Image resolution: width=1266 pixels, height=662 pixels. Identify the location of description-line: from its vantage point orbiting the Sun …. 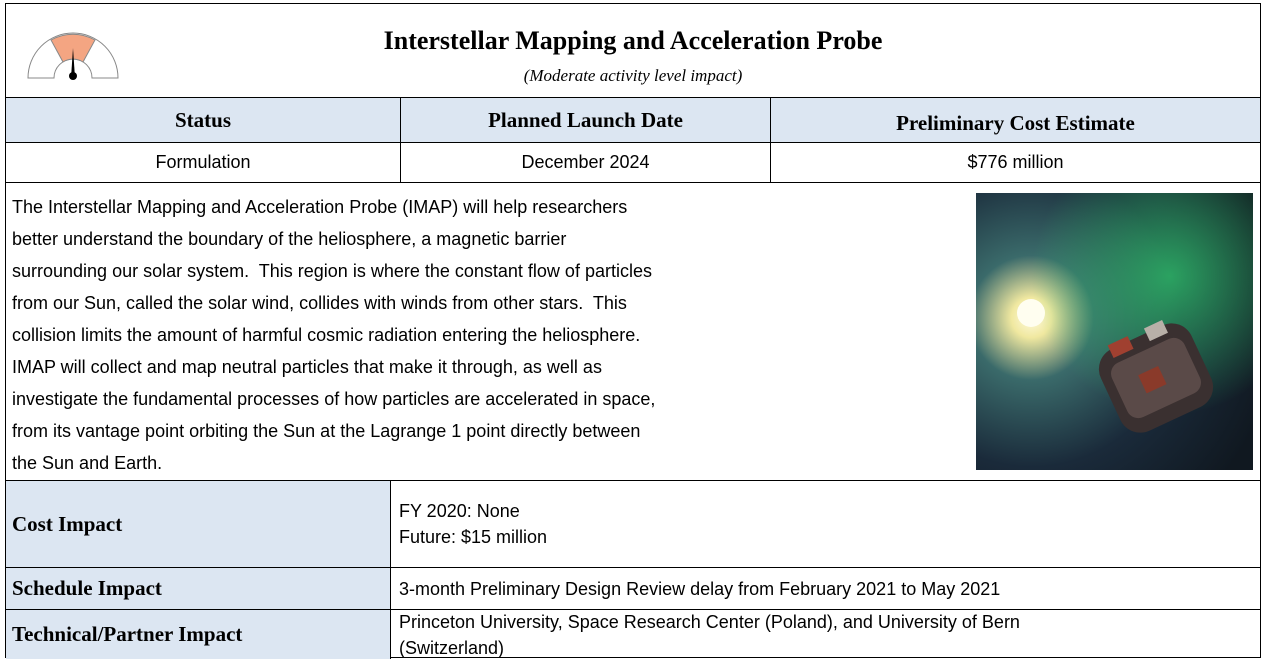
(326, 431).